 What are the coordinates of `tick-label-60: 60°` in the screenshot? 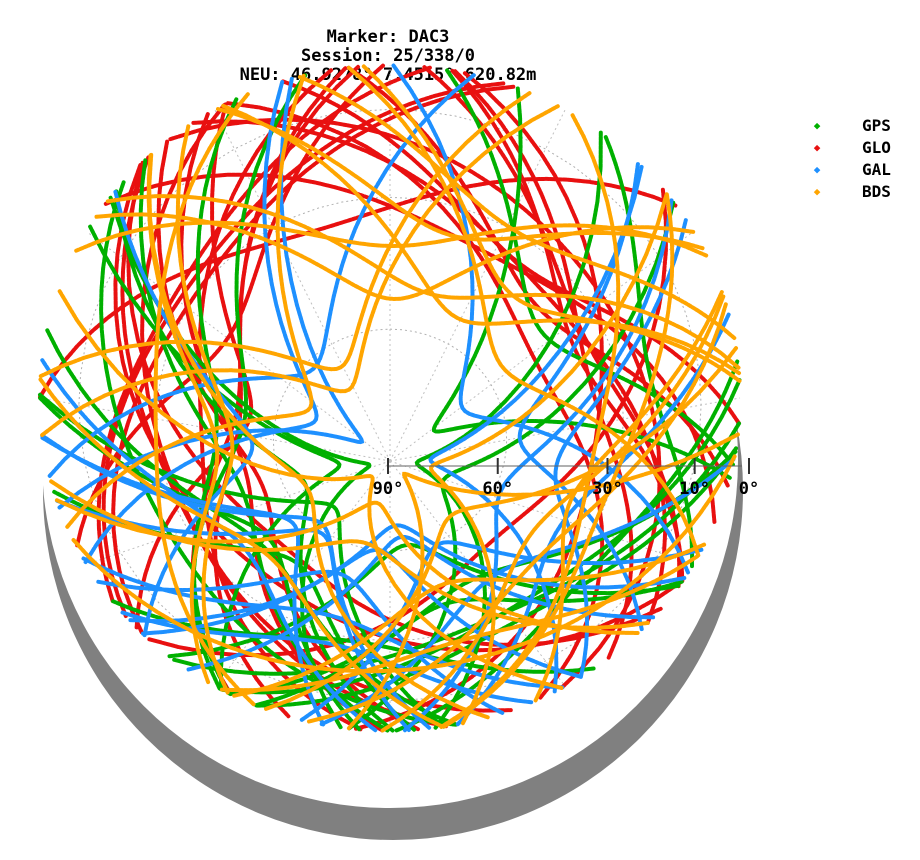 It's located at (497, 489).